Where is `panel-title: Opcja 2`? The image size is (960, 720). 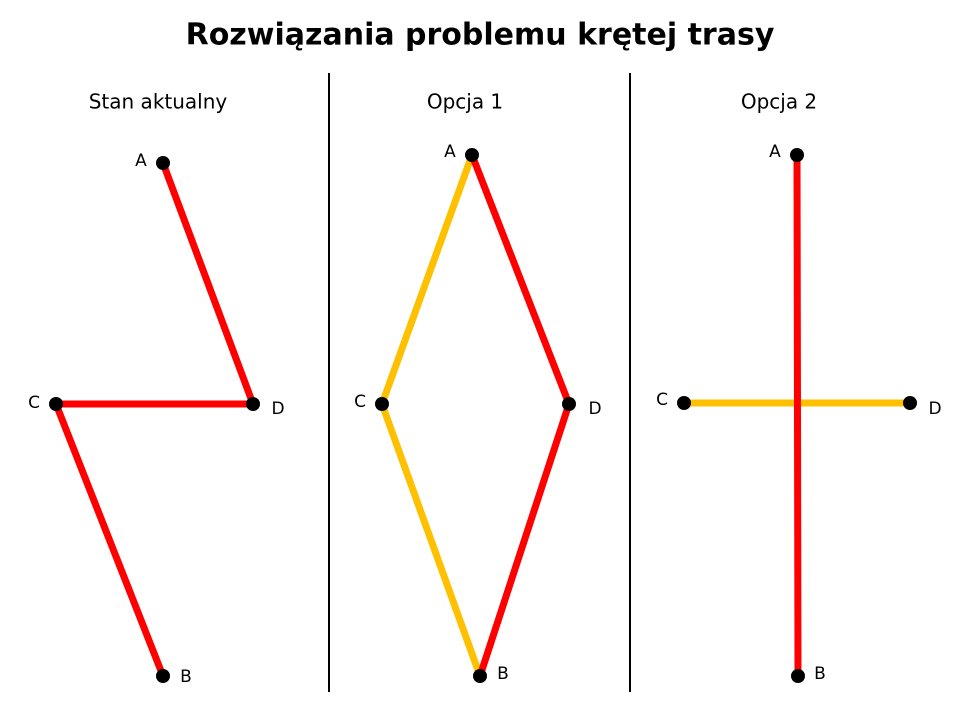 panel-title: Opcja 2 is located at coordinates (779, 102).